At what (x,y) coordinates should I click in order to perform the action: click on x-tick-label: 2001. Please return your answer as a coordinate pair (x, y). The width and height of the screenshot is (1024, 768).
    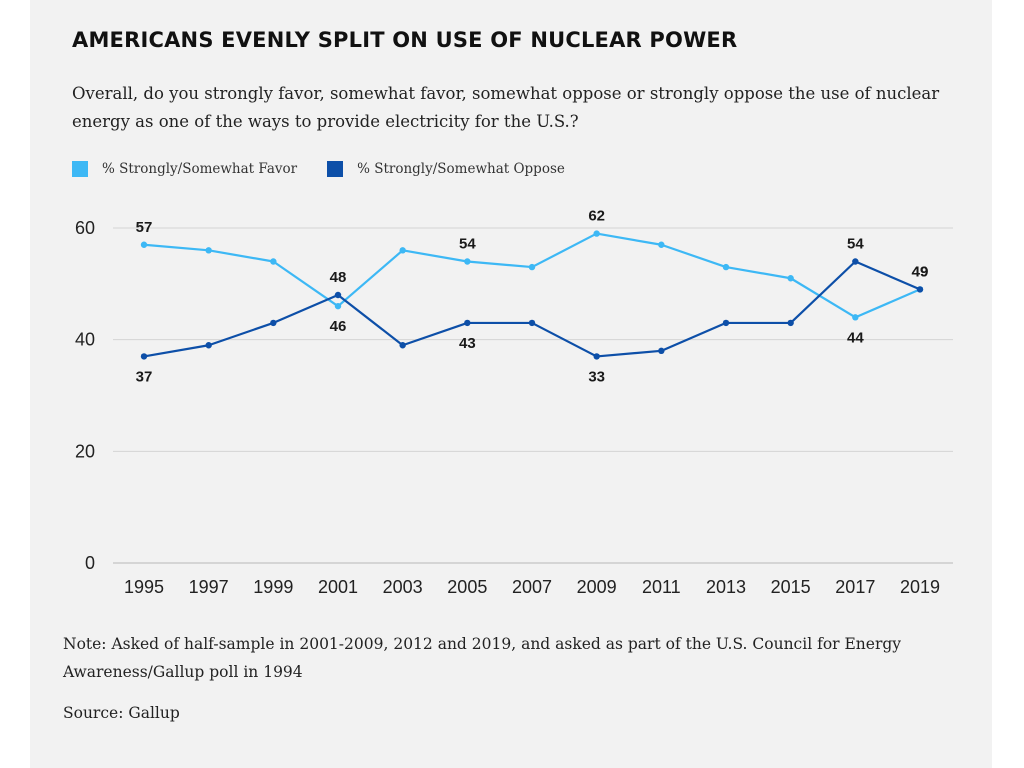
    Looking at the image, I should click on (338, 587).